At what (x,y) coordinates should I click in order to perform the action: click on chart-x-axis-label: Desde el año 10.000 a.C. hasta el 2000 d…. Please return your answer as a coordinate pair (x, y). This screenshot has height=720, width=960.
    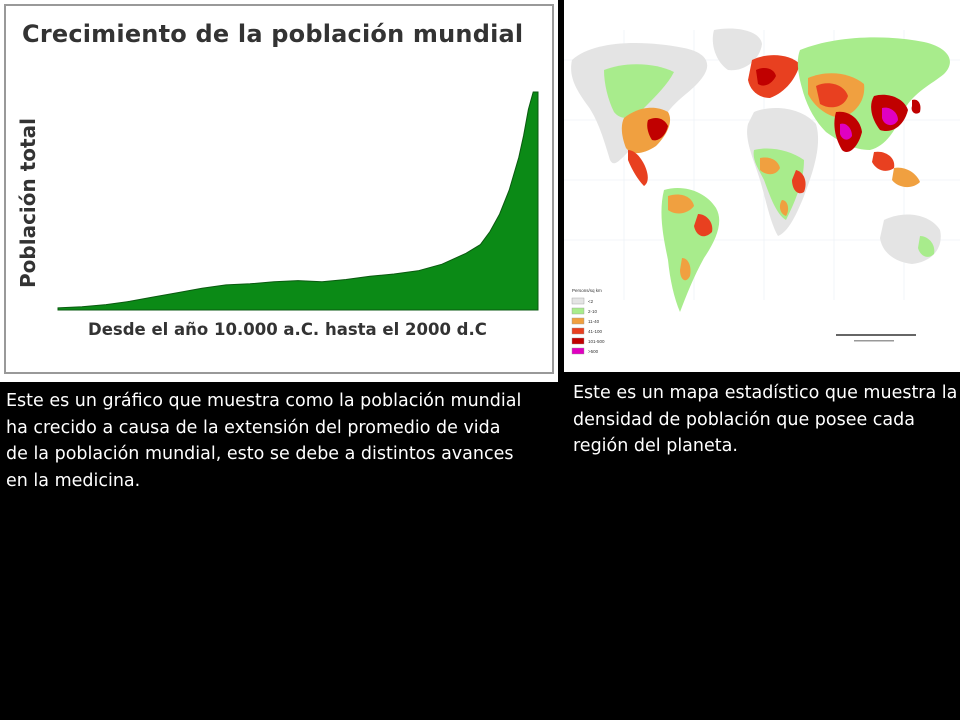
    Looking at the image, I should click on (287, 329).